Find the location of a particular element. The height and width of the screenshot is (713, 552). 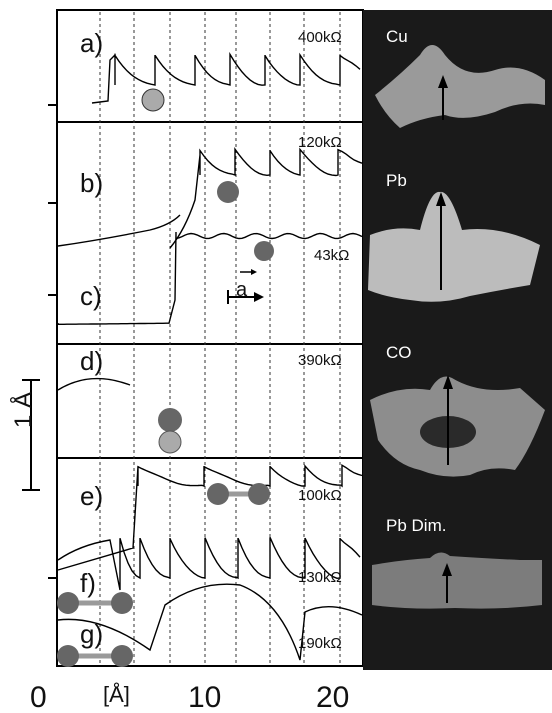

cu-image is located at coordinates (460, 86).